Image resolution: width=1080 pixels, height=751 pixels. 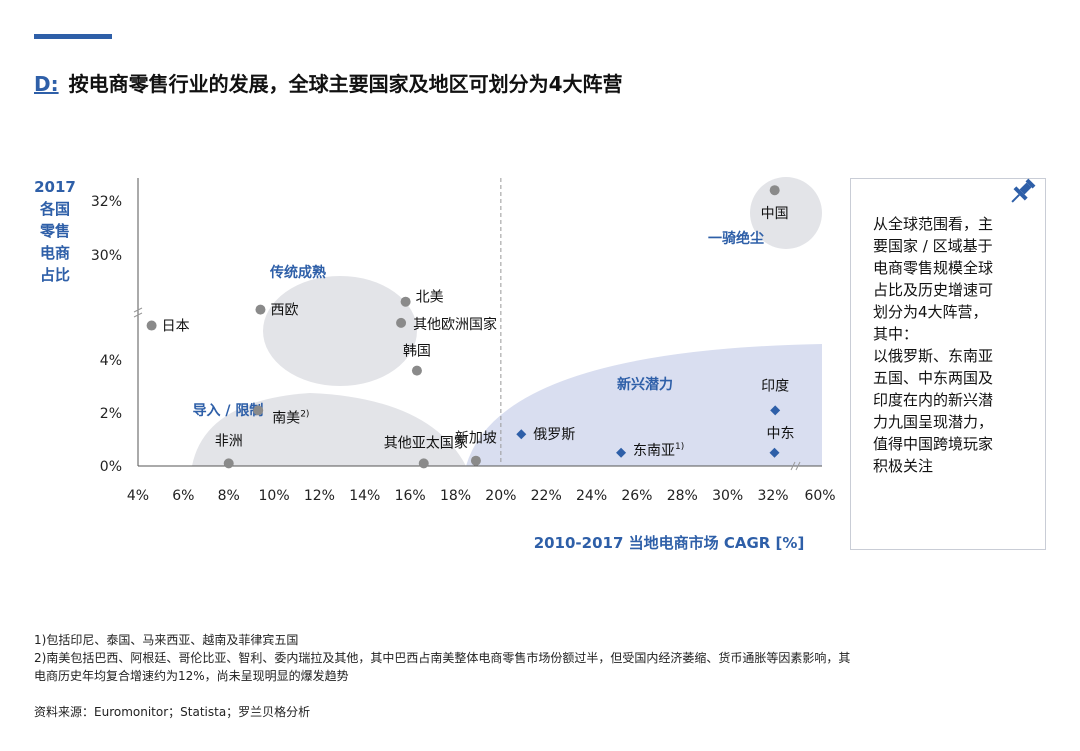 I want to click on y-axis-break, so click(x=138, y=312).